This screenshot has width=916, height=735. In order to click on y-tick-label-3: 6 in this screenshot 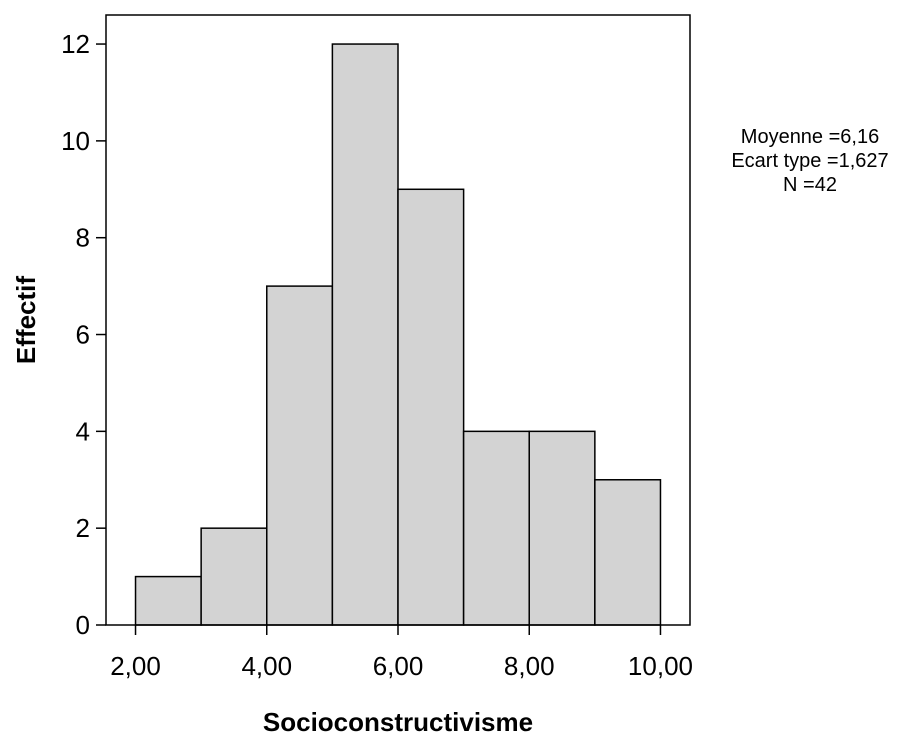, I will do `click(83, 335)`.